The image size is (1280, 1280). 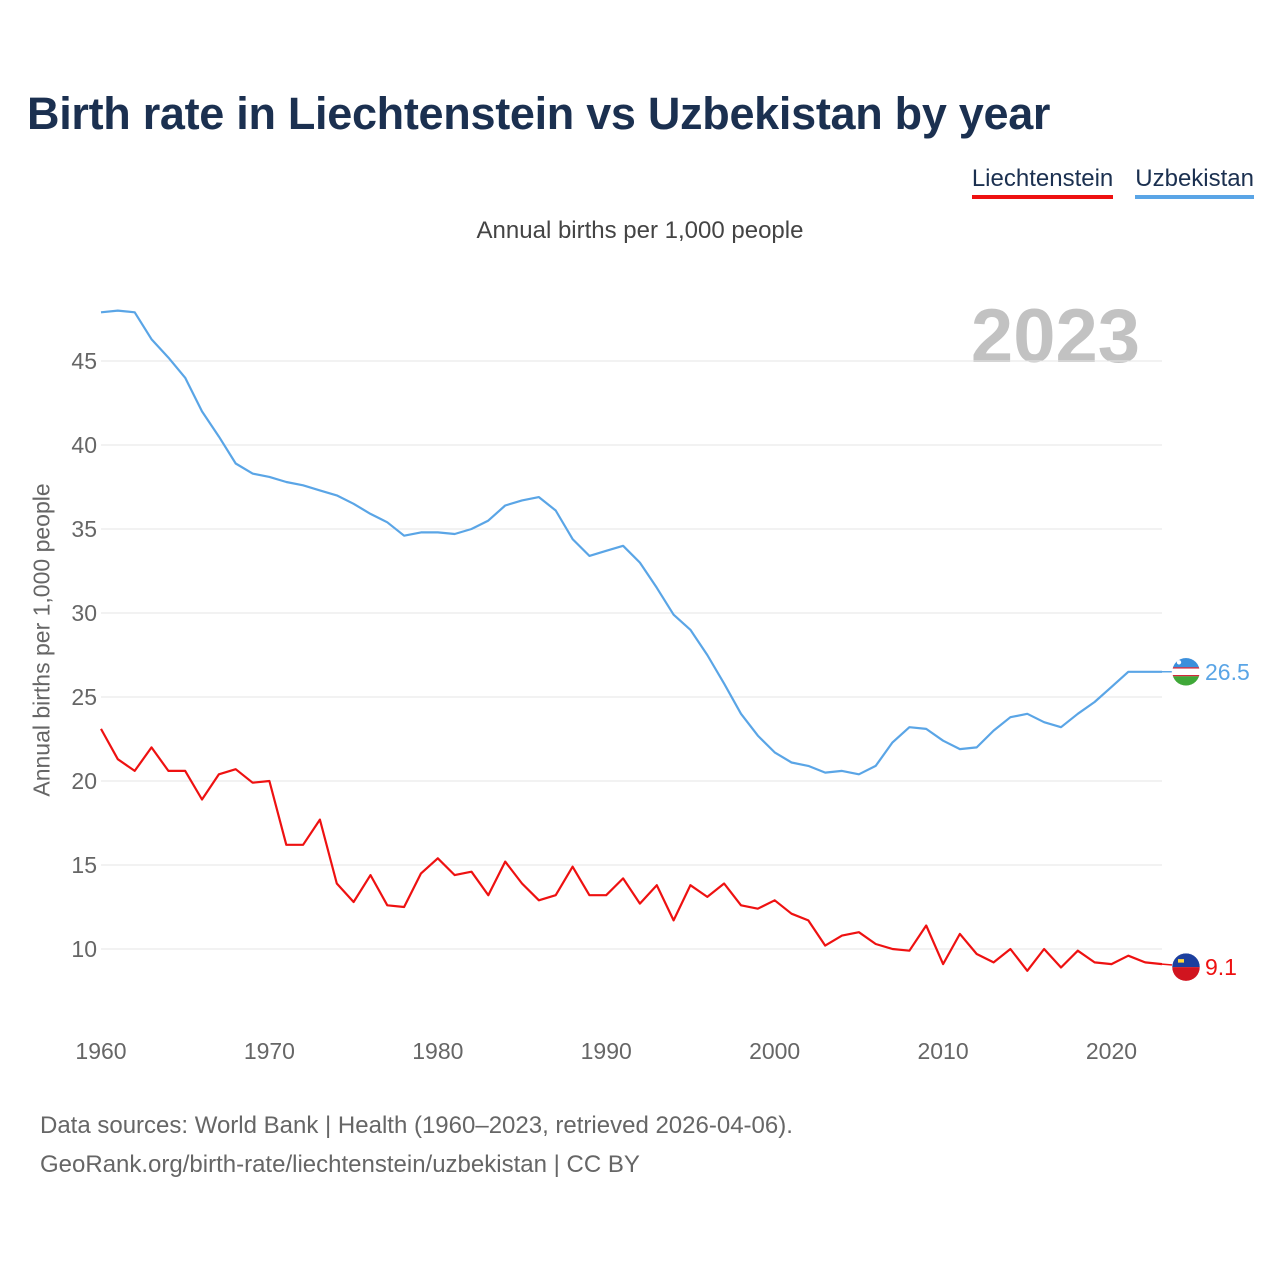 I want to click on end-label-liechtenstein: 9.1, so click(x=1221, y=967).